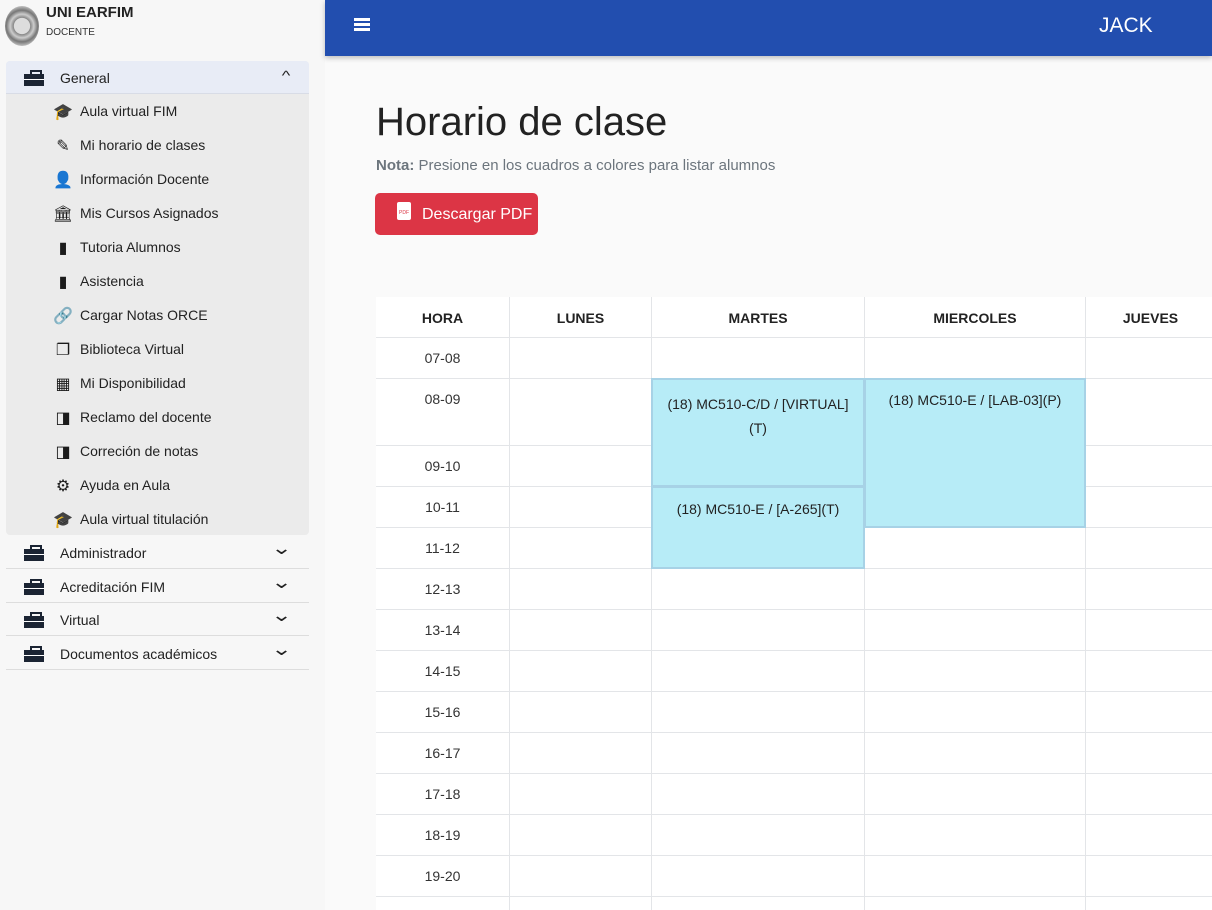  What do you see at coordinates (113, 586) in the screenshot?
I see `section-label: Acreditación FIM` at bounding box center [113, 586].